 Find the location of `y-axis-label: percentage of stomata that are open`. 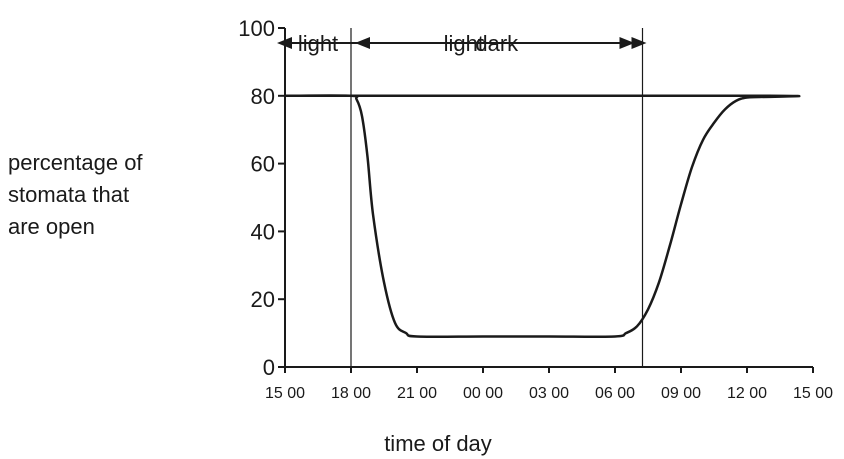

y-axis-label: percentage of stomata that are open is located at coordinates (108, 195).